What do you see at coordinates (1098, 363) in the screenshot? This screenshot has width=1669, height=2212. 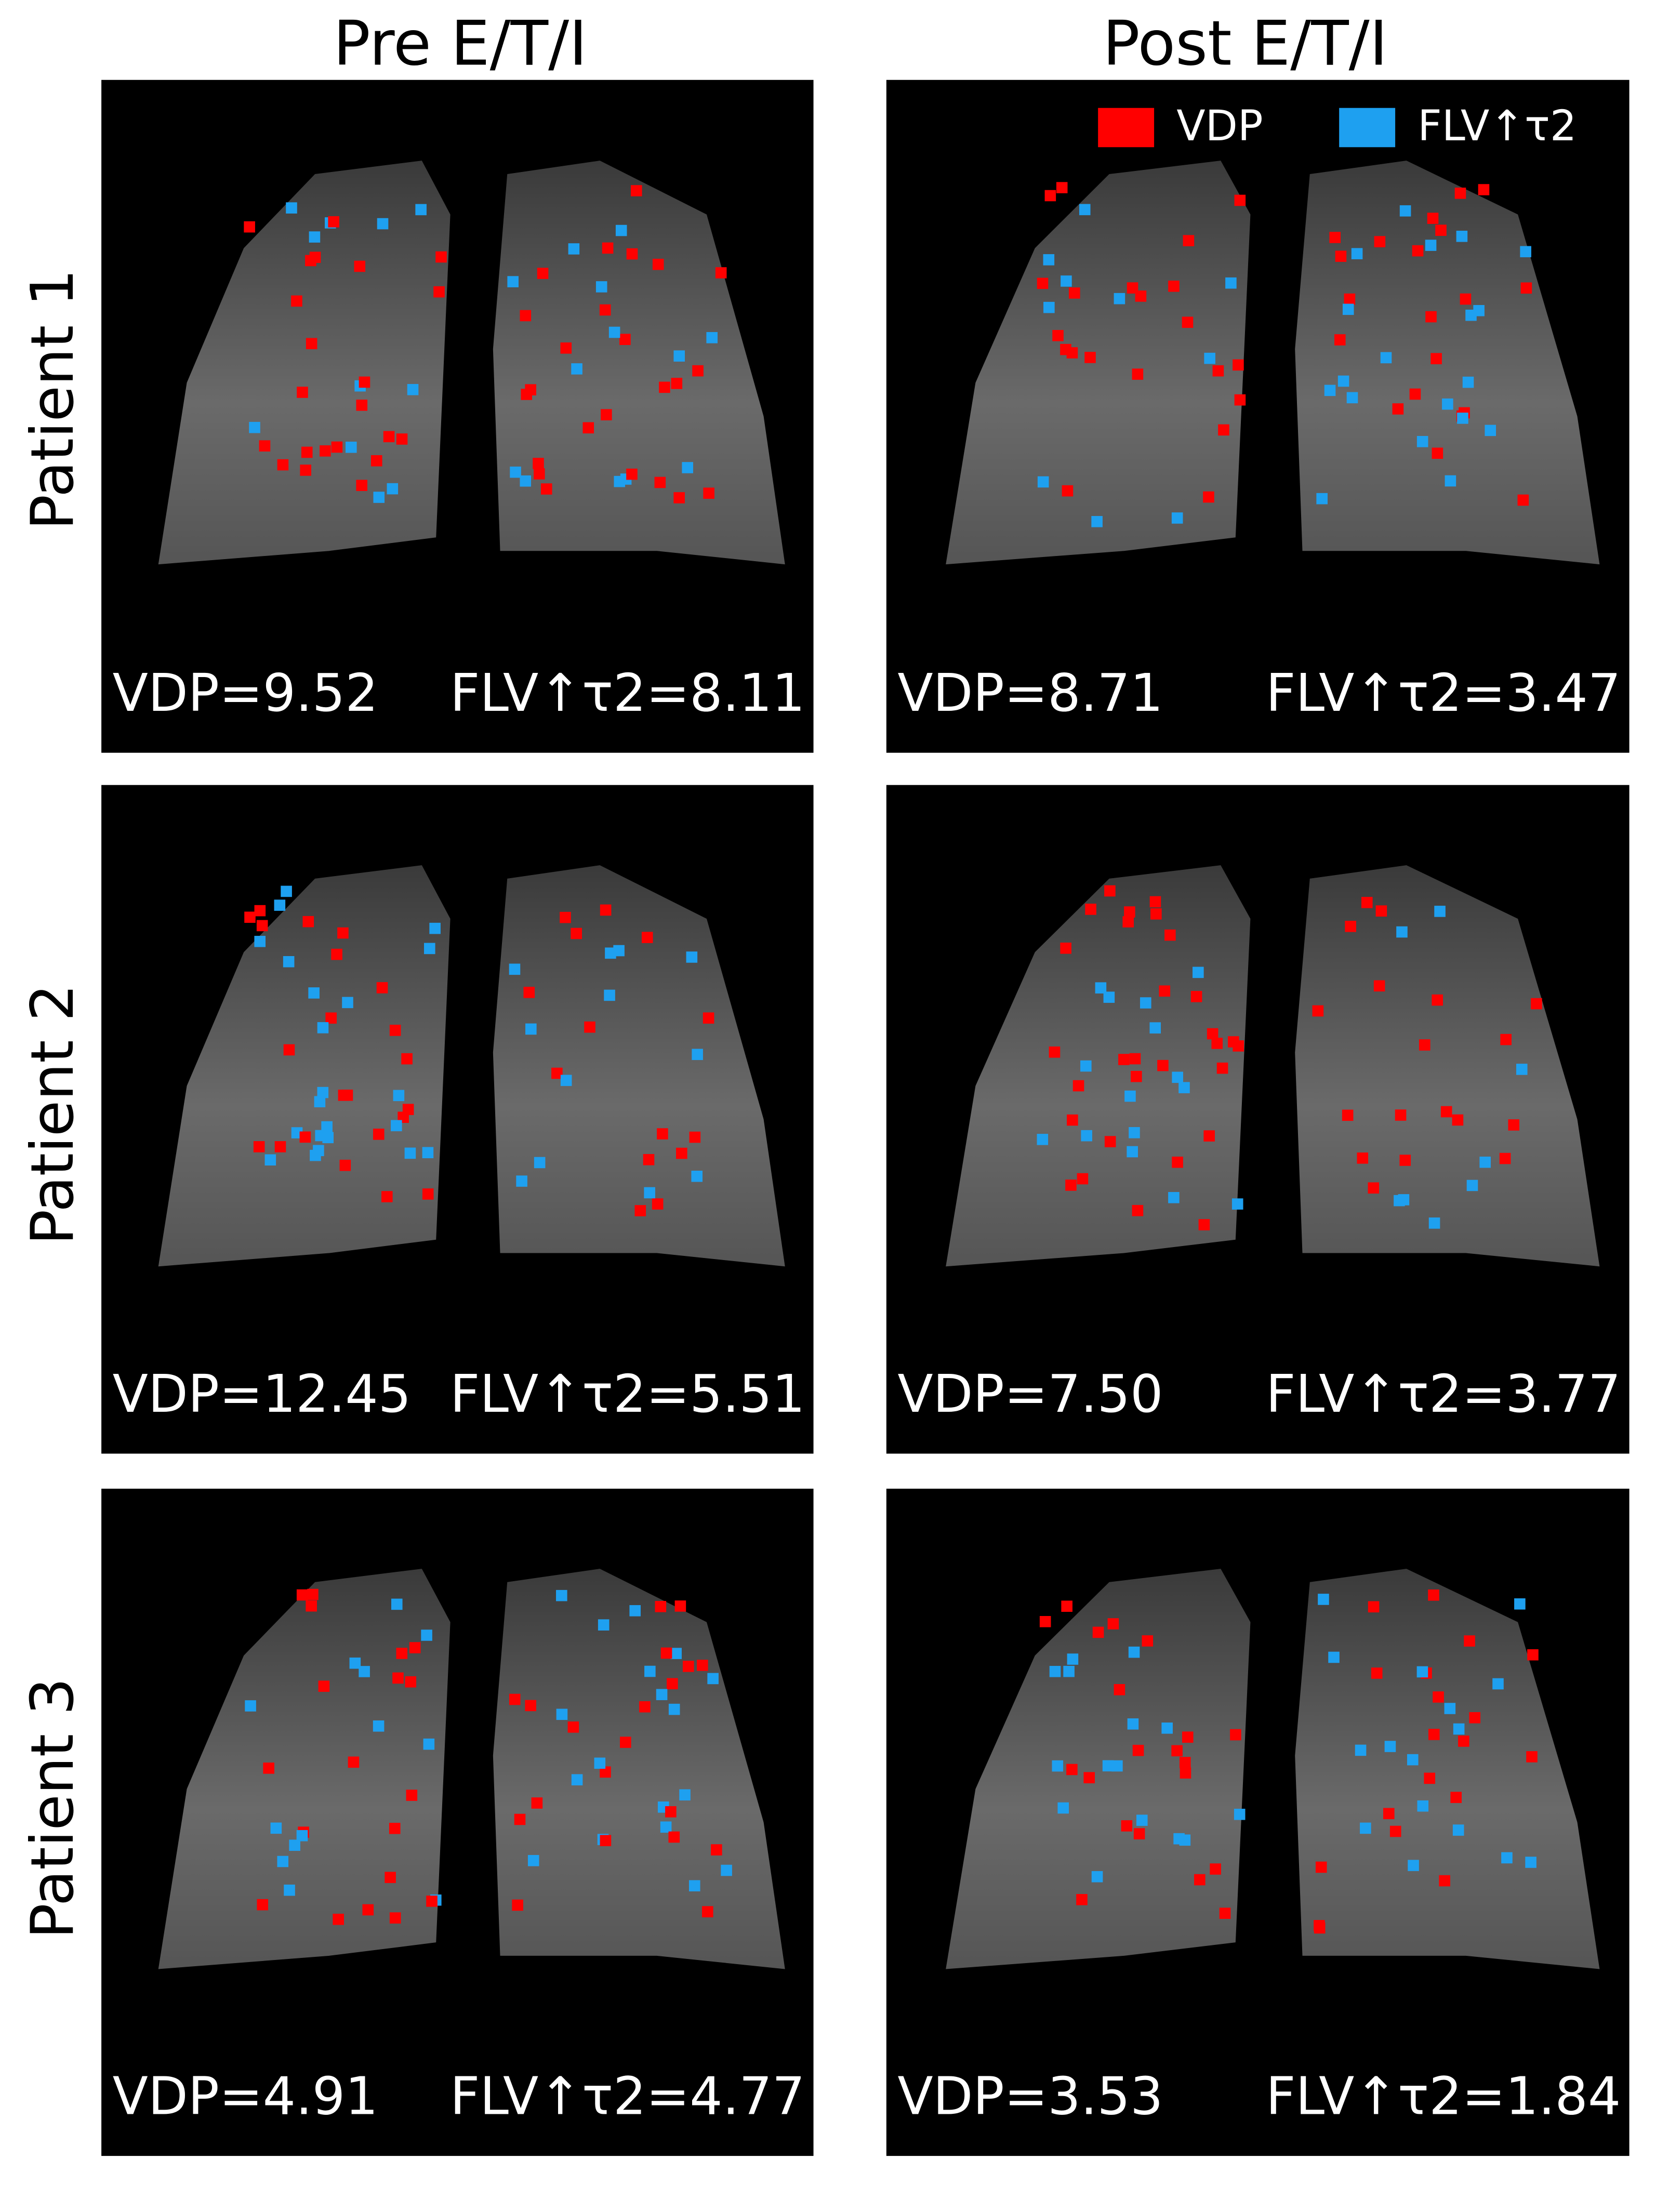 I see `left-lung` at bounding box center [1098, 363].